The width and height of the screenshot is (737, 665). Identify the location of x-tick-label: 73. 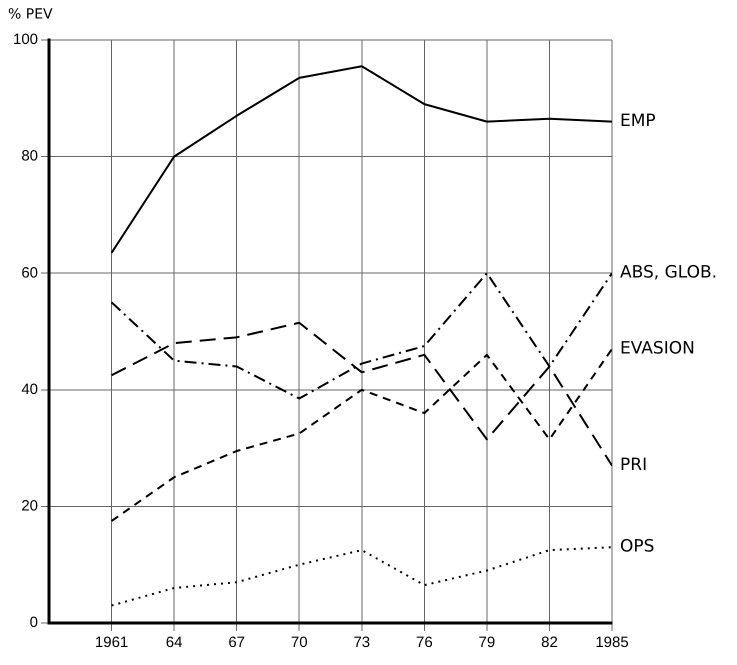
(361, 643).